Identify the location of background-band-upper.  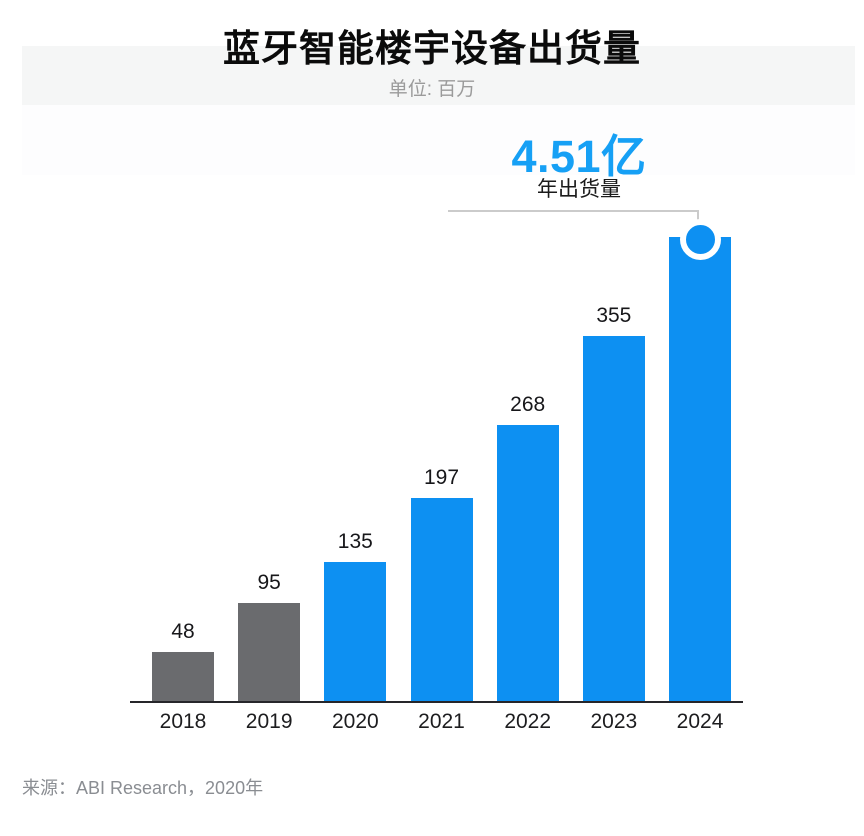
(438, 75).